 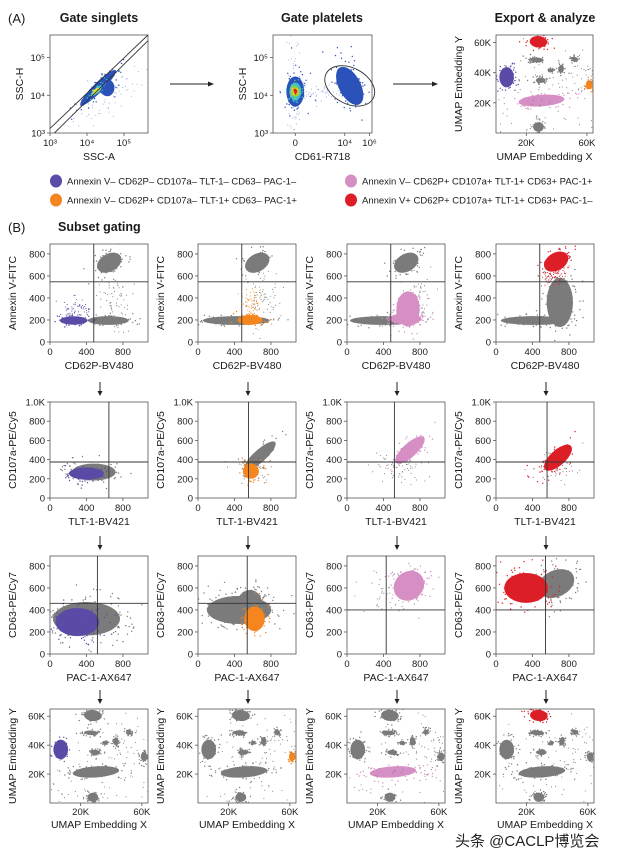 I want to click on y-tick-label: 200, so click(x=185, y=479).